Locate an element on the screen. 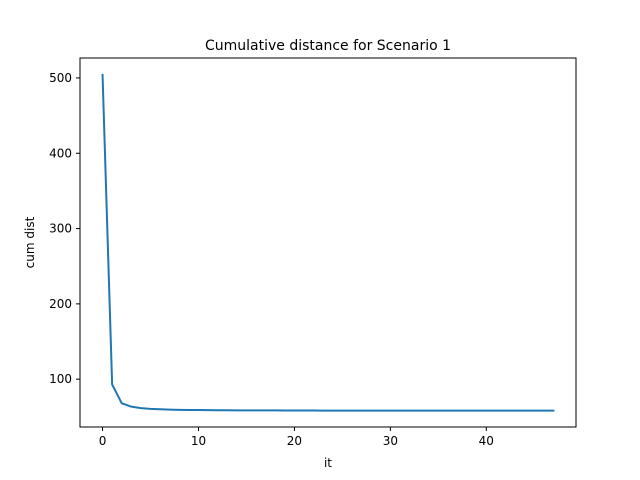 The height and width of the screenshot is (480, 640). y-tick-label: 100 is located at coordinates (60, 379).